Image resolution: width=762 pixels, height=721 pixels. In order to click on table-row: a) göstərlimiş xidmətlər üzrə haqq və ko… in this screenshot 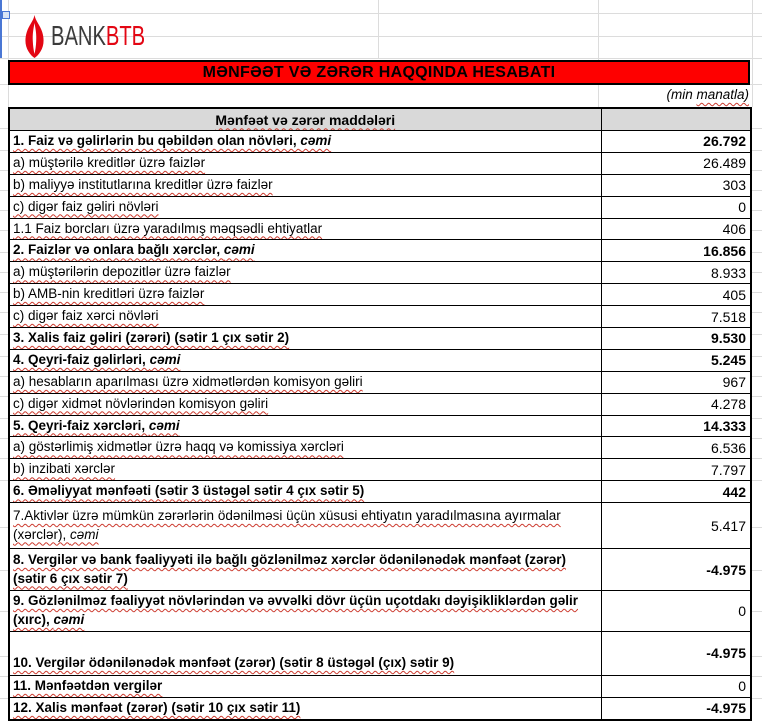, I will do `click(380, 448)`.